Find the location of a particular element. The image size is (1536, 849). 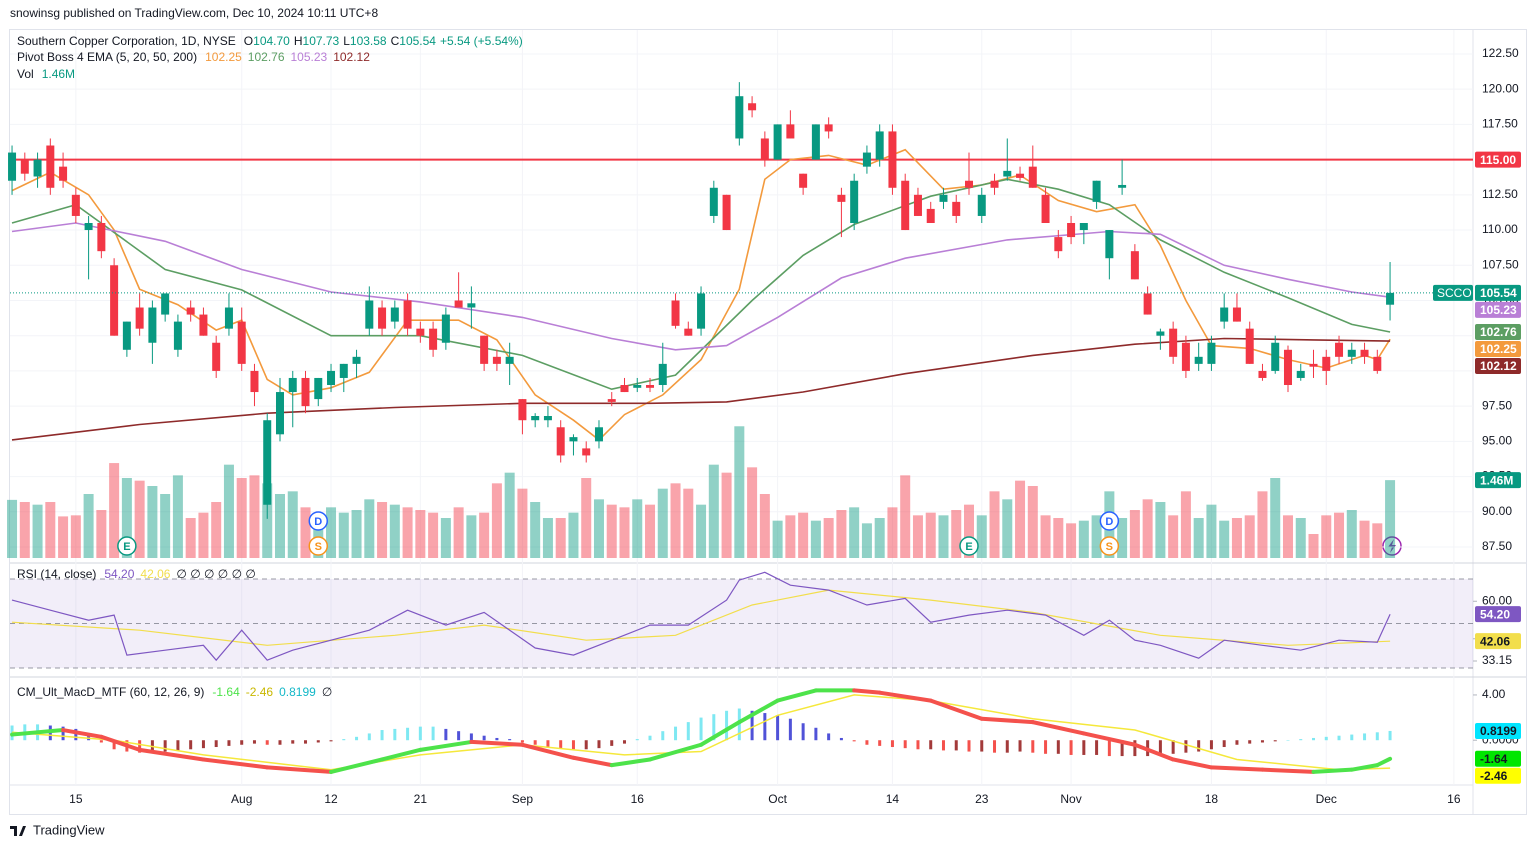

price-badge-label: 42.06 is located at coordinates (1495, 641).